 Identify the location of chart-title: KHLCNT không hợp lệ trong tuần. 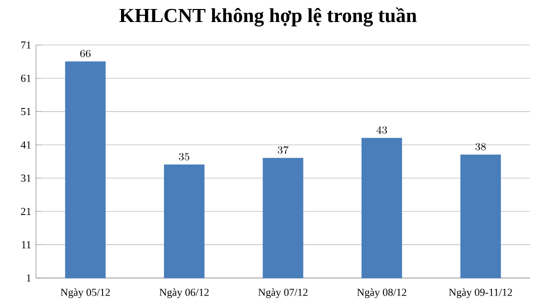
(268, 17).